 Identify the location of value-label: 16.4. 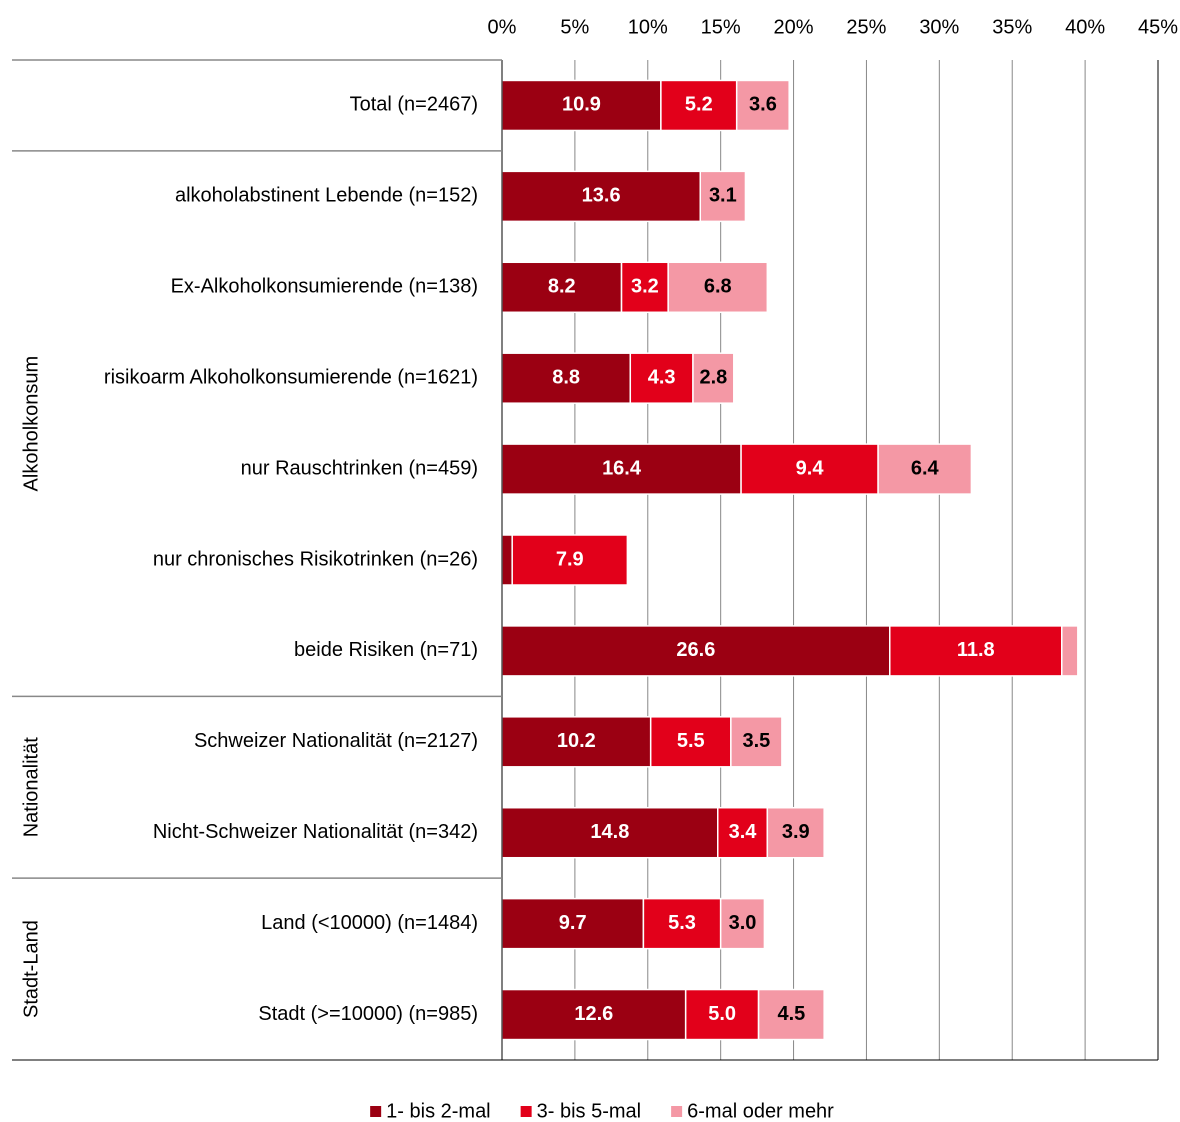
(622, 468).